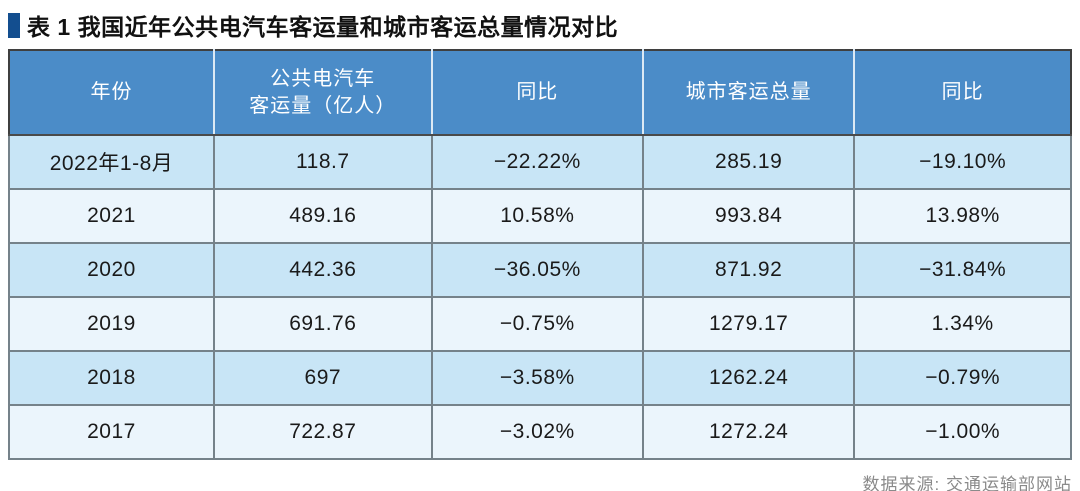 This screenshot has width=1080, height=491. What do you see at coordinates (111, 162) in the screenshot?
I see `table-cell-r0-c0: 2022年1-8月` at bounding box center [111, 162].